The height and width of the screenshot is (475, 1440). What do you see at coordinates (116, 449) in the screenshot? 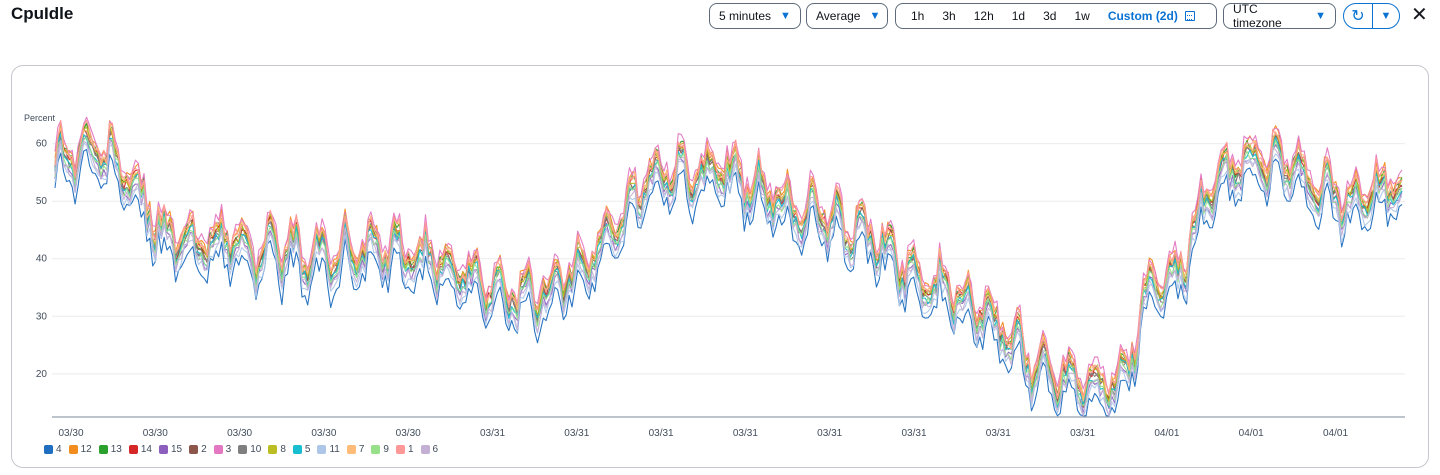
I see `legend-label: 13` at bounding box center [116, 449].